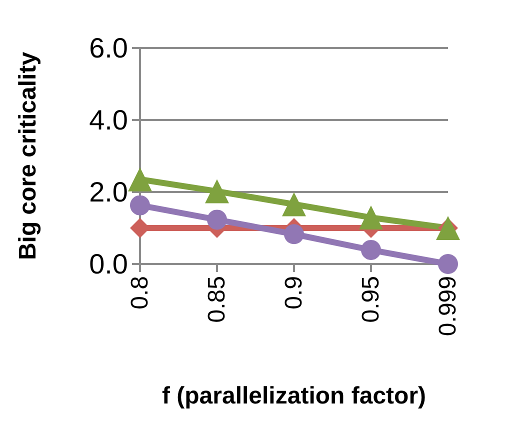 Image resolution: width=511 pixels, height=428 pixels. I want to click on x-tick-label: 0.9, so click(294, 293).